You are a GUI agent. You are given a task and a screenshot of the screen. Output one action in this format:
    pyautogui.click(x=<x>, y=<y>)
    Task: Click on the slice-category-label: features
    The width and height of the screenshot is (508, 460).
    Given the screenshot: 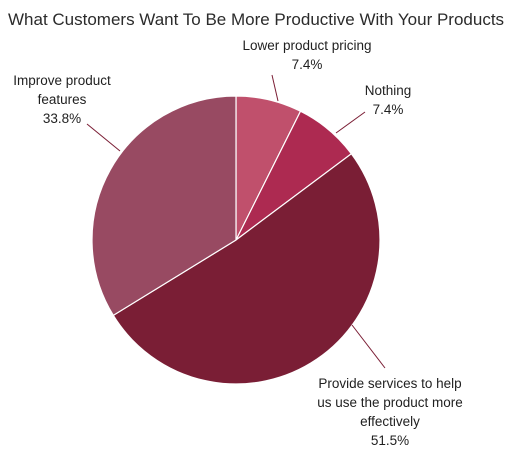 What is the action you would take?
    pyautogui.click(x=62, y=99)
    